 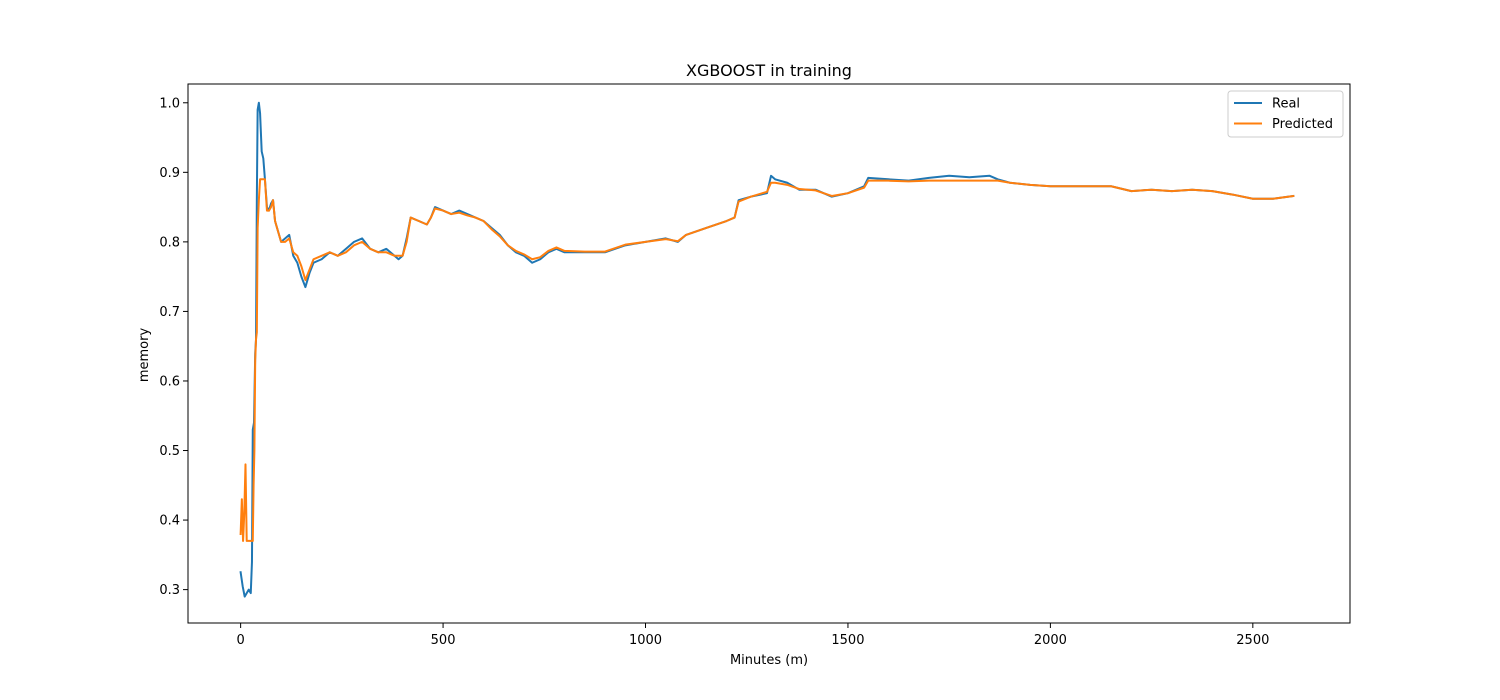 What do you see at coordinates (169, 451) in the screenshot?
I see `y-tick-label: 0.5` at bounding box center [169, 451].